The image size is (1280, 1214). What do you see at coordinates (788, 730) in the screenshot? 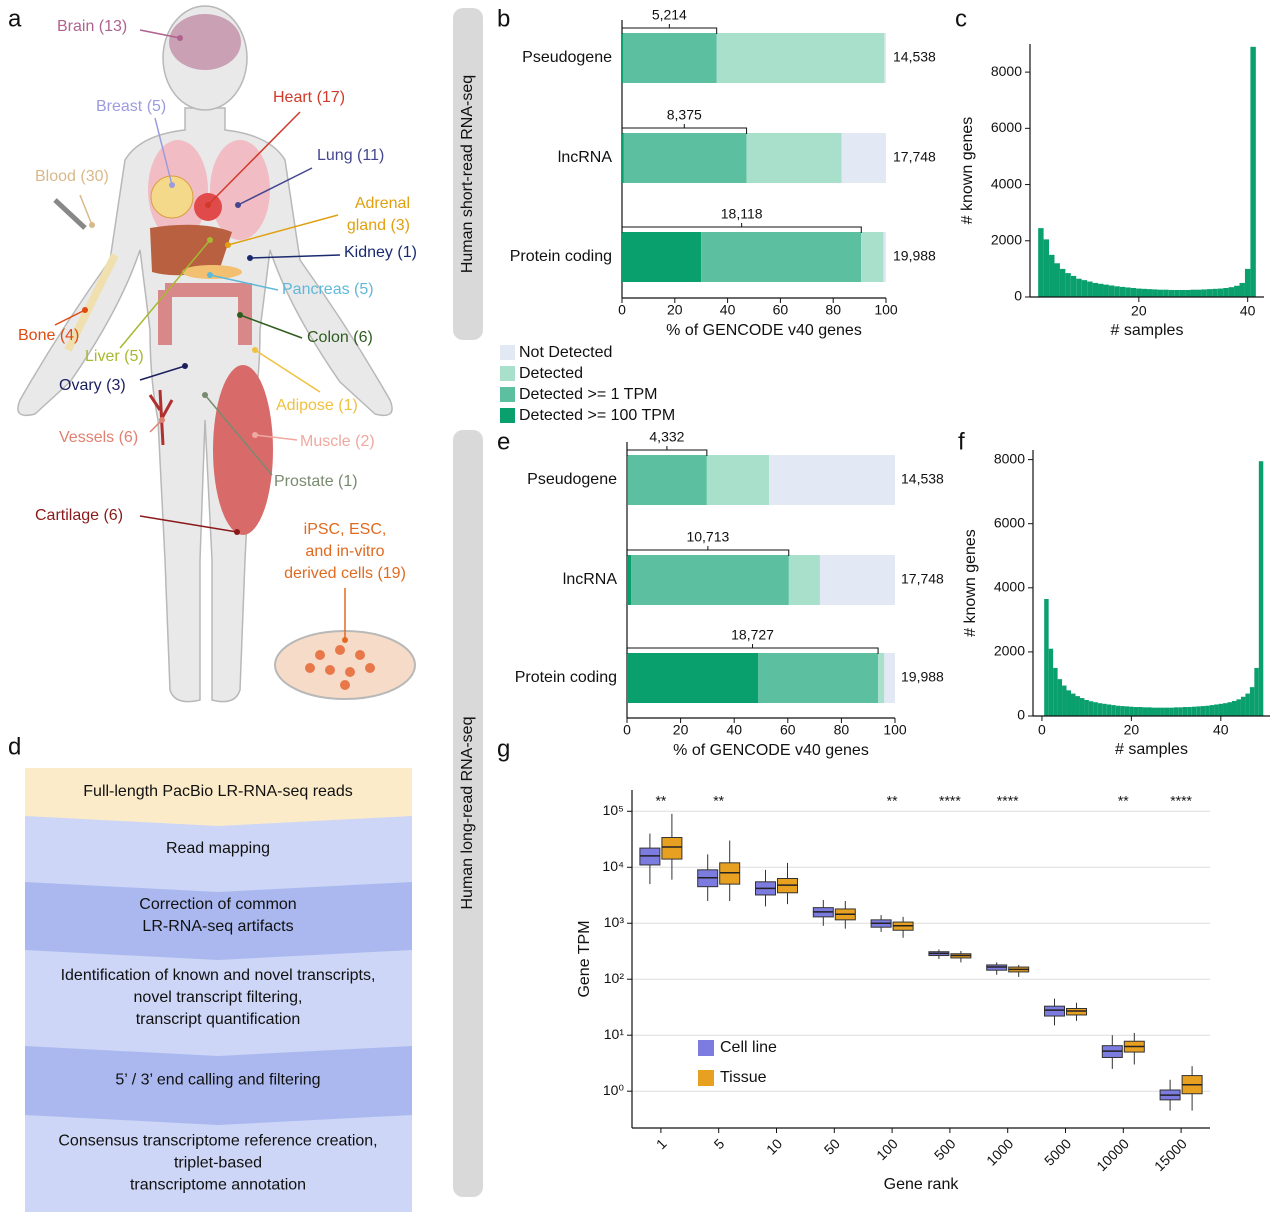
I see `x-tick-label: 60` at bounding box center [788, 730].